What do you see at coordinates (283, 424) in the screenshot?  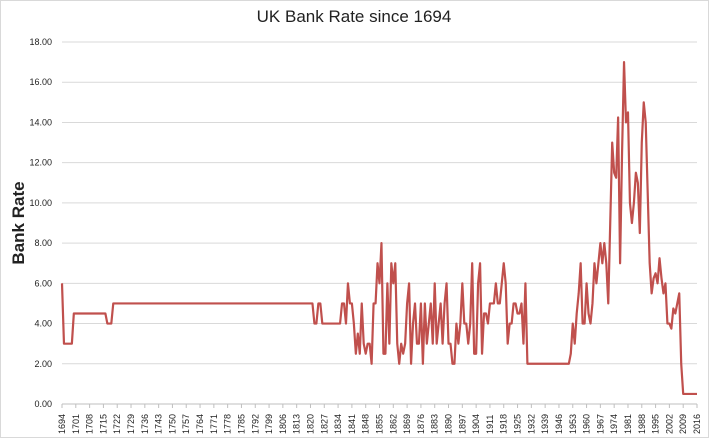 I see `x-tick-label: 1806` at bounding box center [283, 424].